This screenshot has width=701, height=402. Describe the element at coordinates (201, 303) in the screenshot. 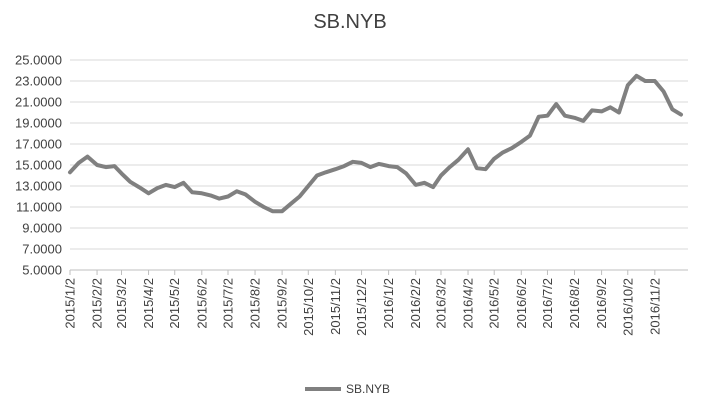

I see `x-tick-label: 2015/6/2` at that location.